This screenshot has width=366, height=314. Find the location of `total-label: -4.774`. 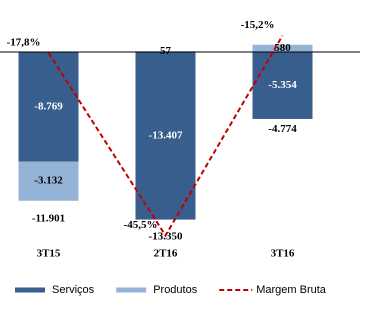

total-label: -4.774 is located at coordinates (282, 129).